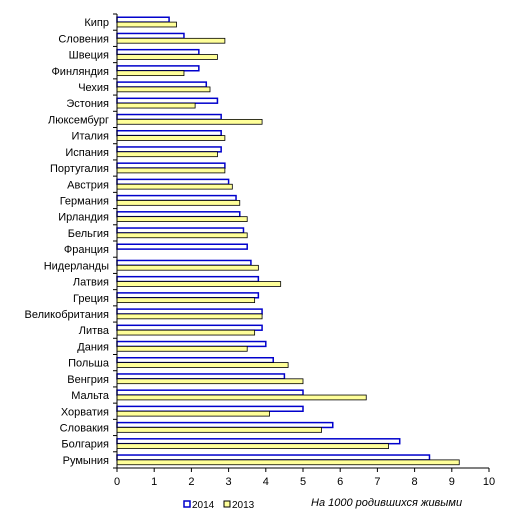 This screenshot has height=526, width=513. What do you see at coordinates (94, 331) in the screenshot?
I see `category-label: Литва` at bounding box center [94, 331].